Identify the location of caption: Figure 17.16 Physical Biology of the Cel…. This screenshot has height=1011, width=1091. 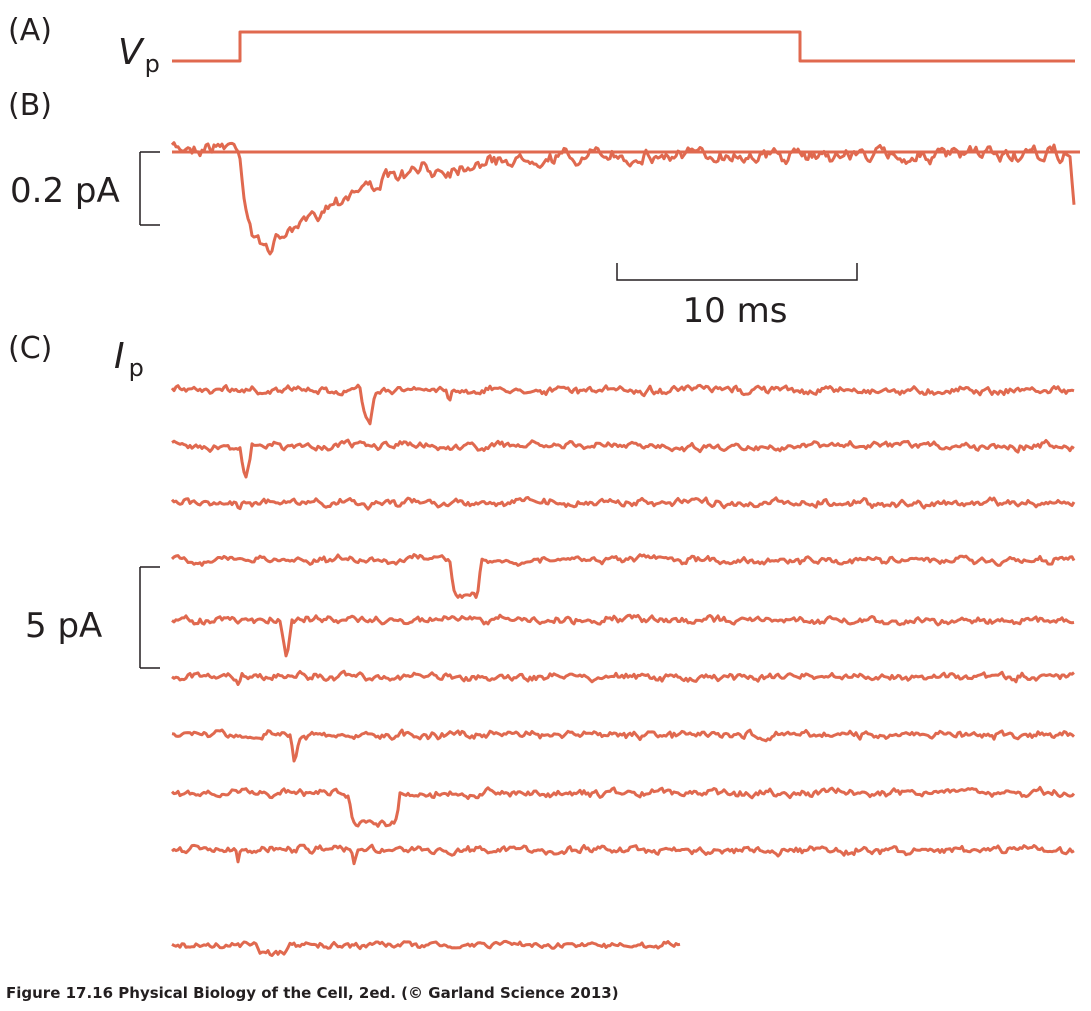
(312, 993).